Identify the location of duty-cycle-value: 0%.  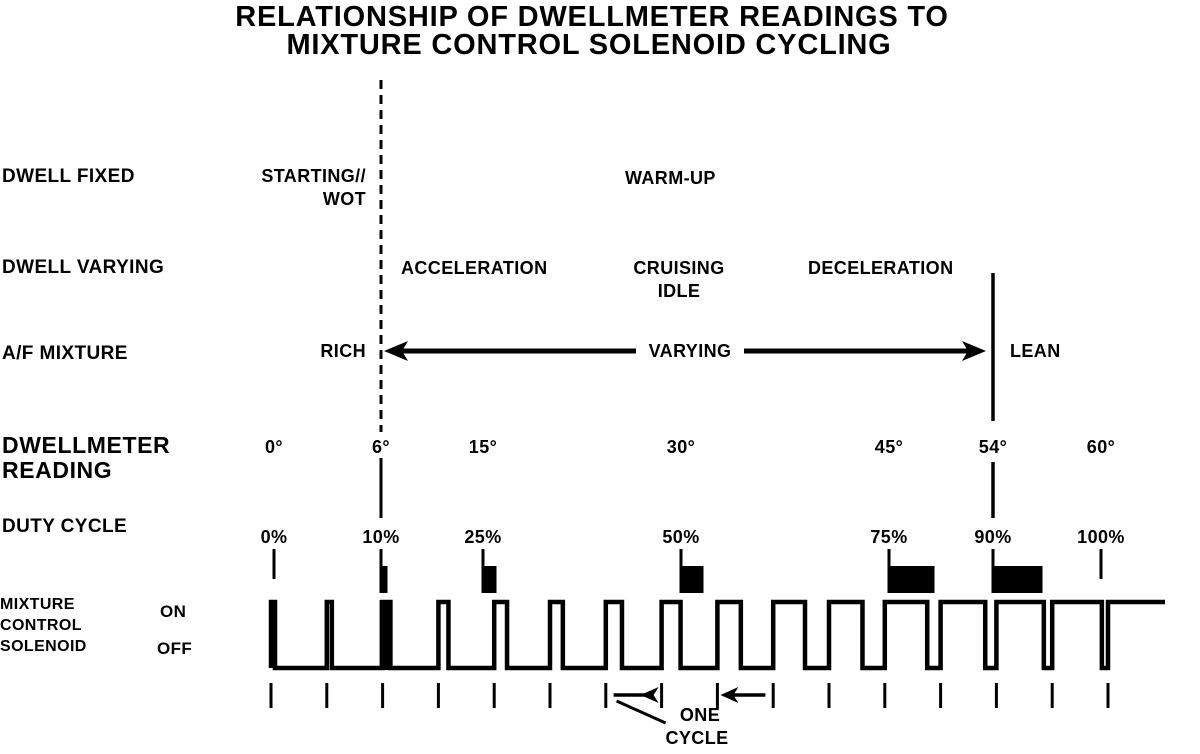
(274, 537).